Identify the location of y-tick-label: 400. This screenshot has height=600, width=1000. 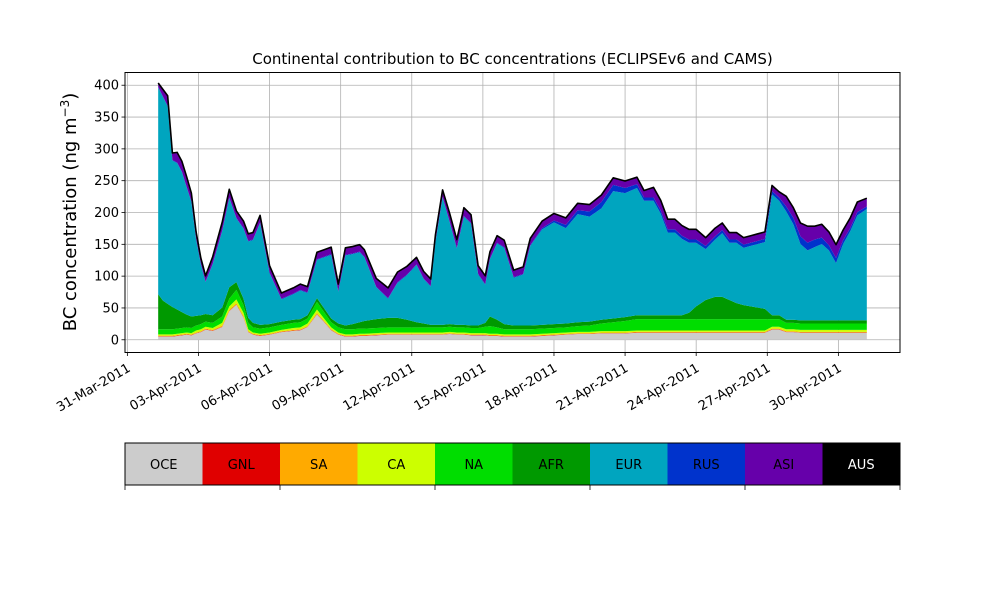
(106, 86).